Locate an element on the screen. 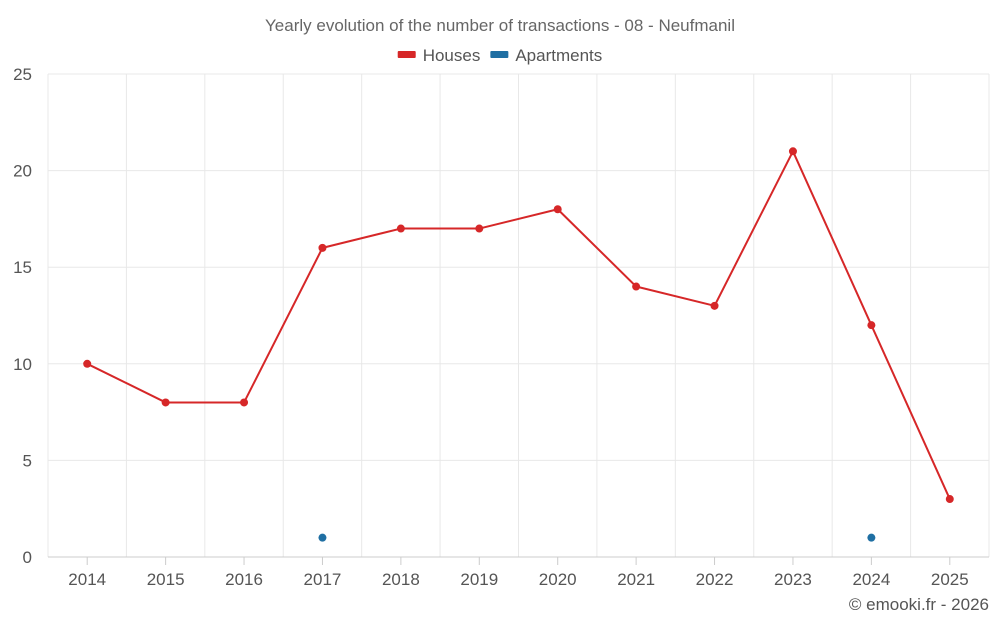  x-tick-label: 2021 is located at coordinates (636, 579).